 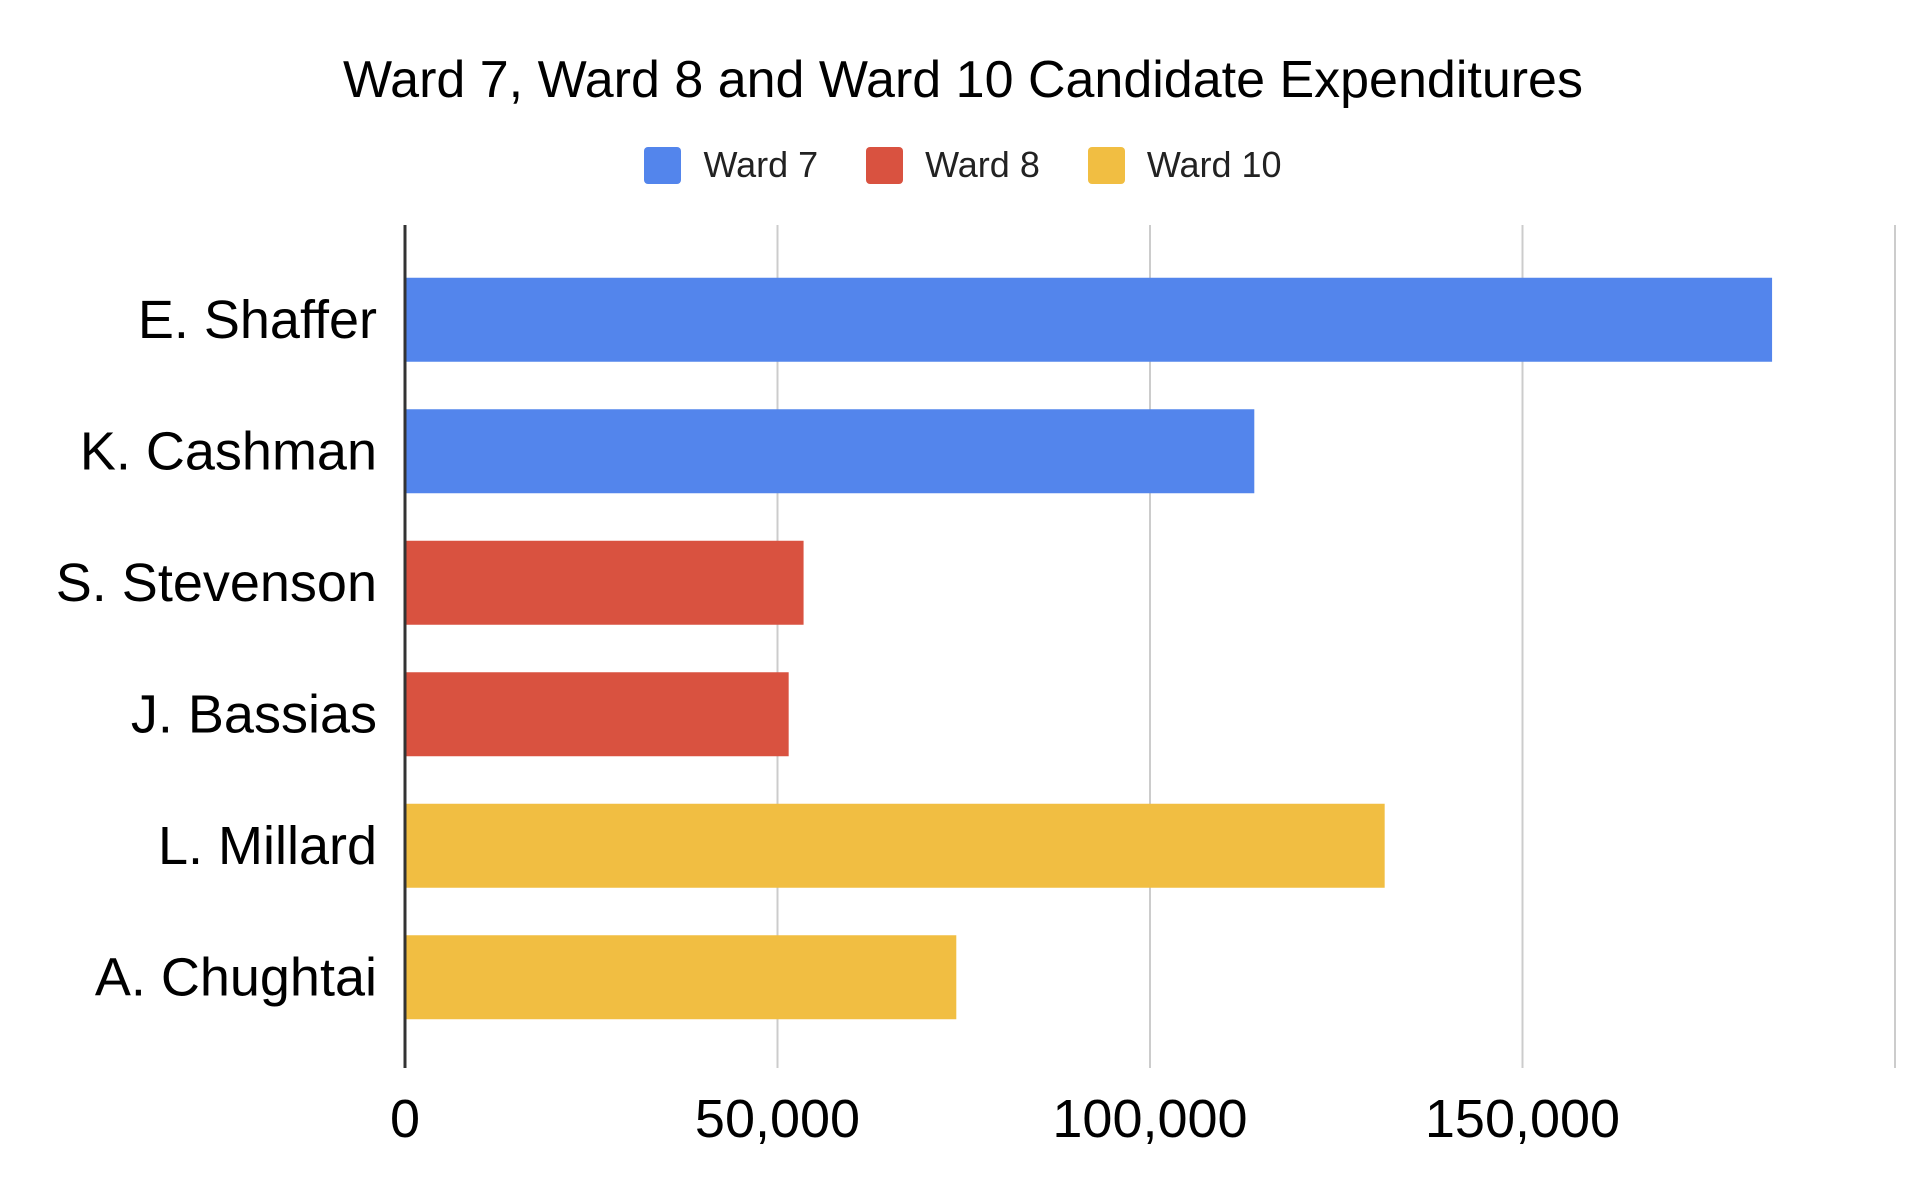 I want to click on legend-label: Ward 10, so click(x=1214, y=164).